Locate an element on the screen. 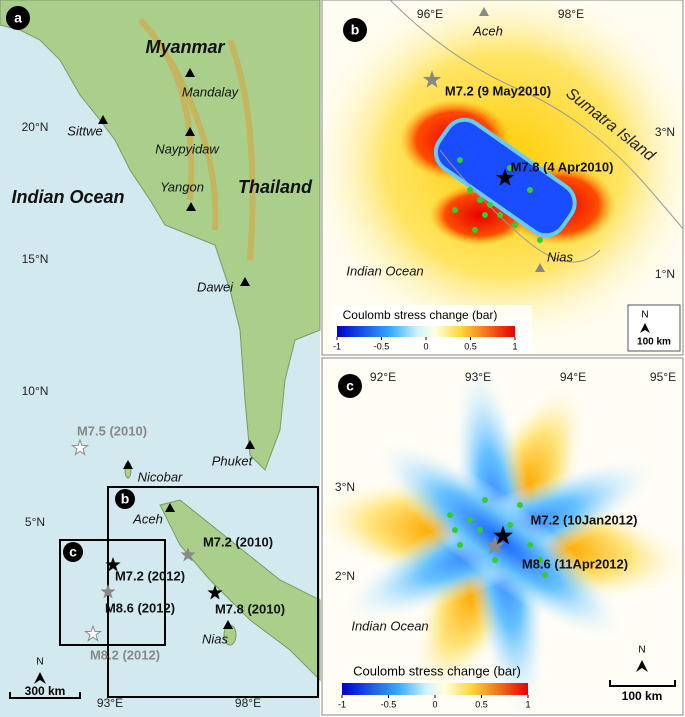  quake-label: M8.2 (2012) is located at coordinates (125, 654).